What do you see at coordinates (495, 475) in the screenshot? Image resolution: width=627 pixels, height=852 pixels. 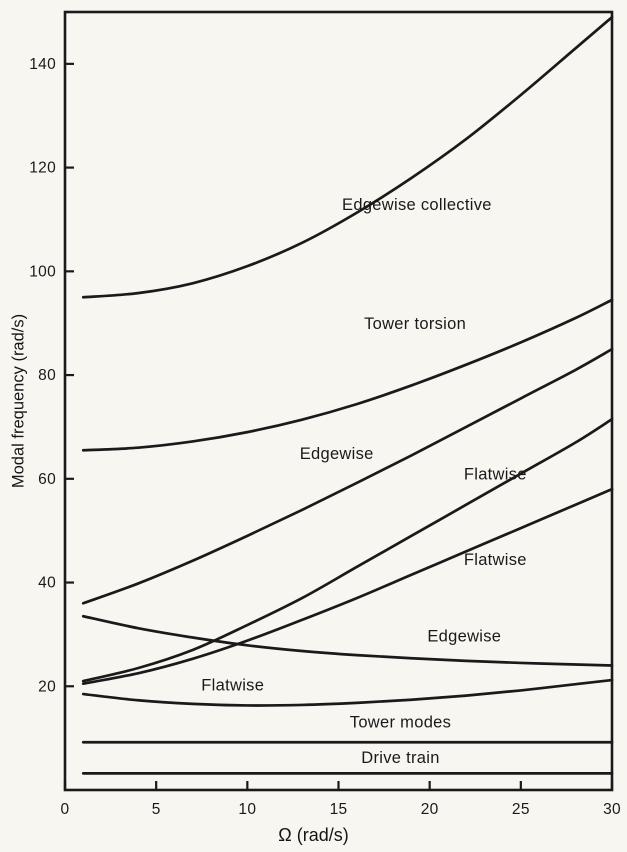 I see `curve-label-flatwise-3: Flatwise` at bounding box center [495, 475].